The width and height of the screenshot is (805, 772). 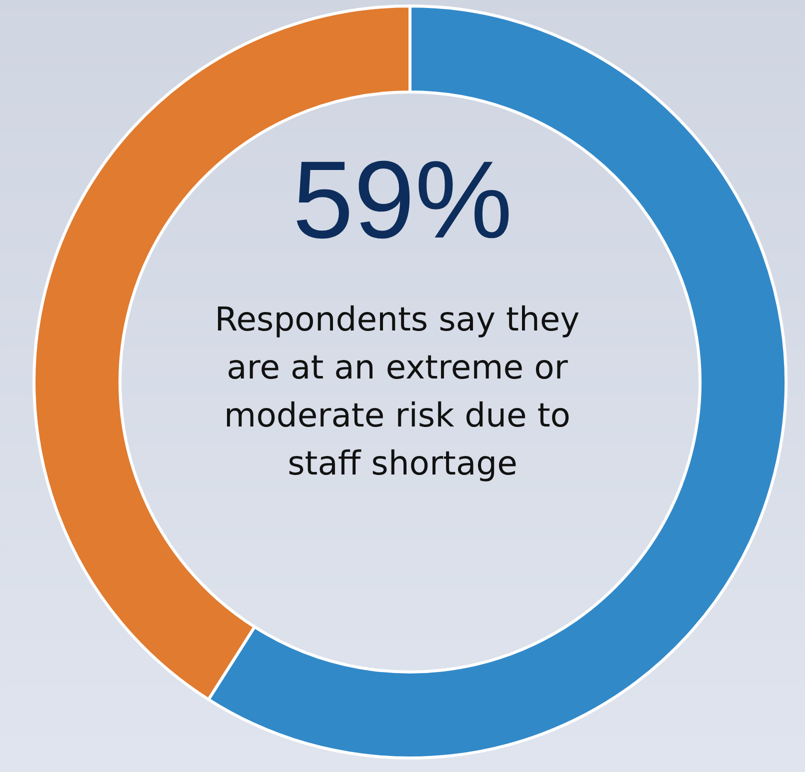 I want to click on text: Respondents say they are at an extreme or moderate risk due to staff shortage, so click(x=402, y=391).